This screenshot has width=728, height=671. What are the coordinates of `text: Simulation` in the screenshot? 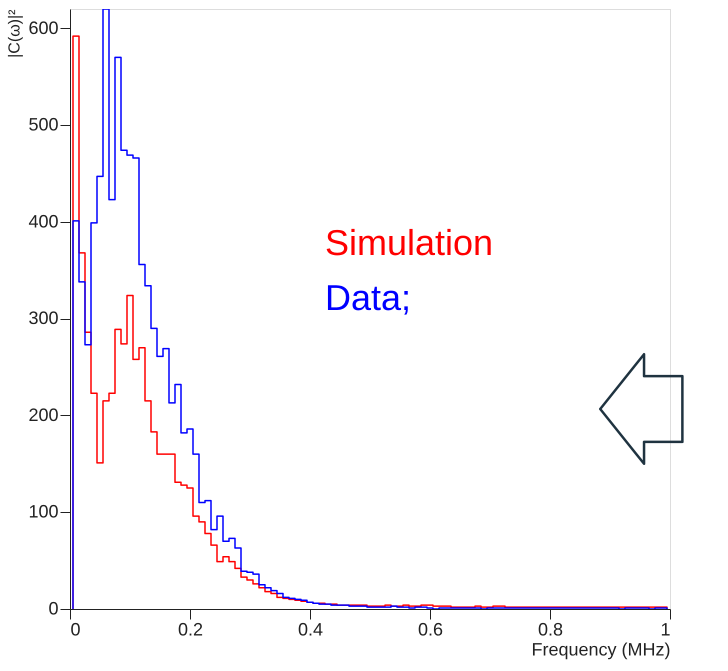 It's located at (409, 242).